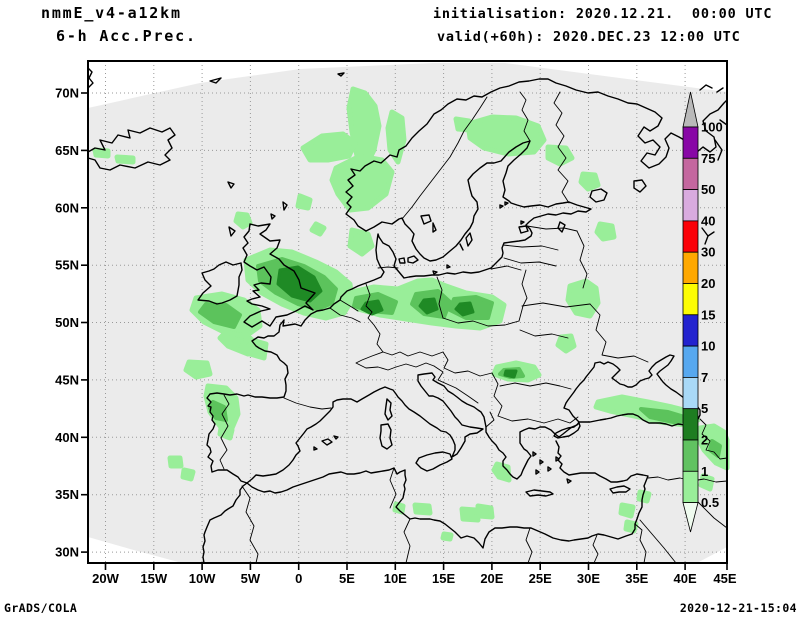 Image resolution: width=800 pixels, height=618 pixels. I want to click on x-axis-label: 10E, so click(395, 578).